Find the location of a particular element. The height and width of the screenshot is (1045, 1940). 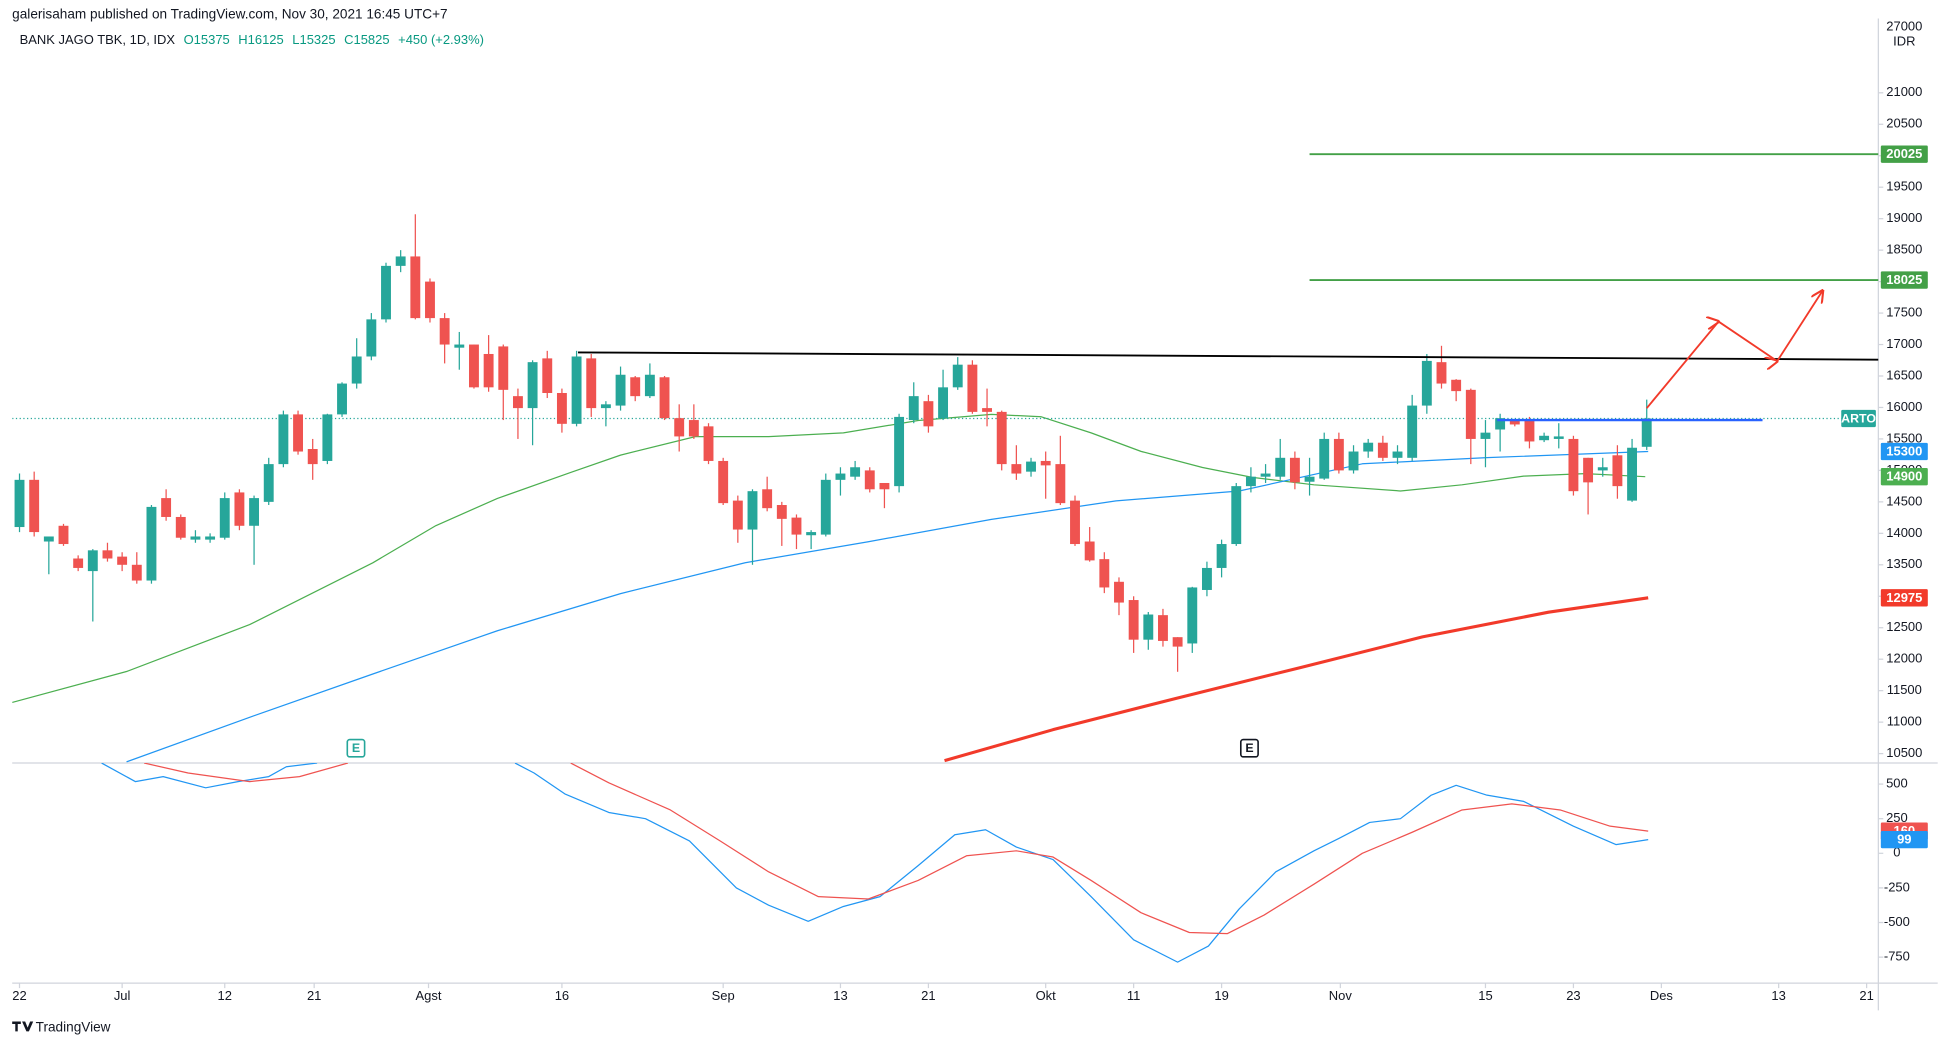

y-tick-label: 13500 is located at coordinates (1904, 563).